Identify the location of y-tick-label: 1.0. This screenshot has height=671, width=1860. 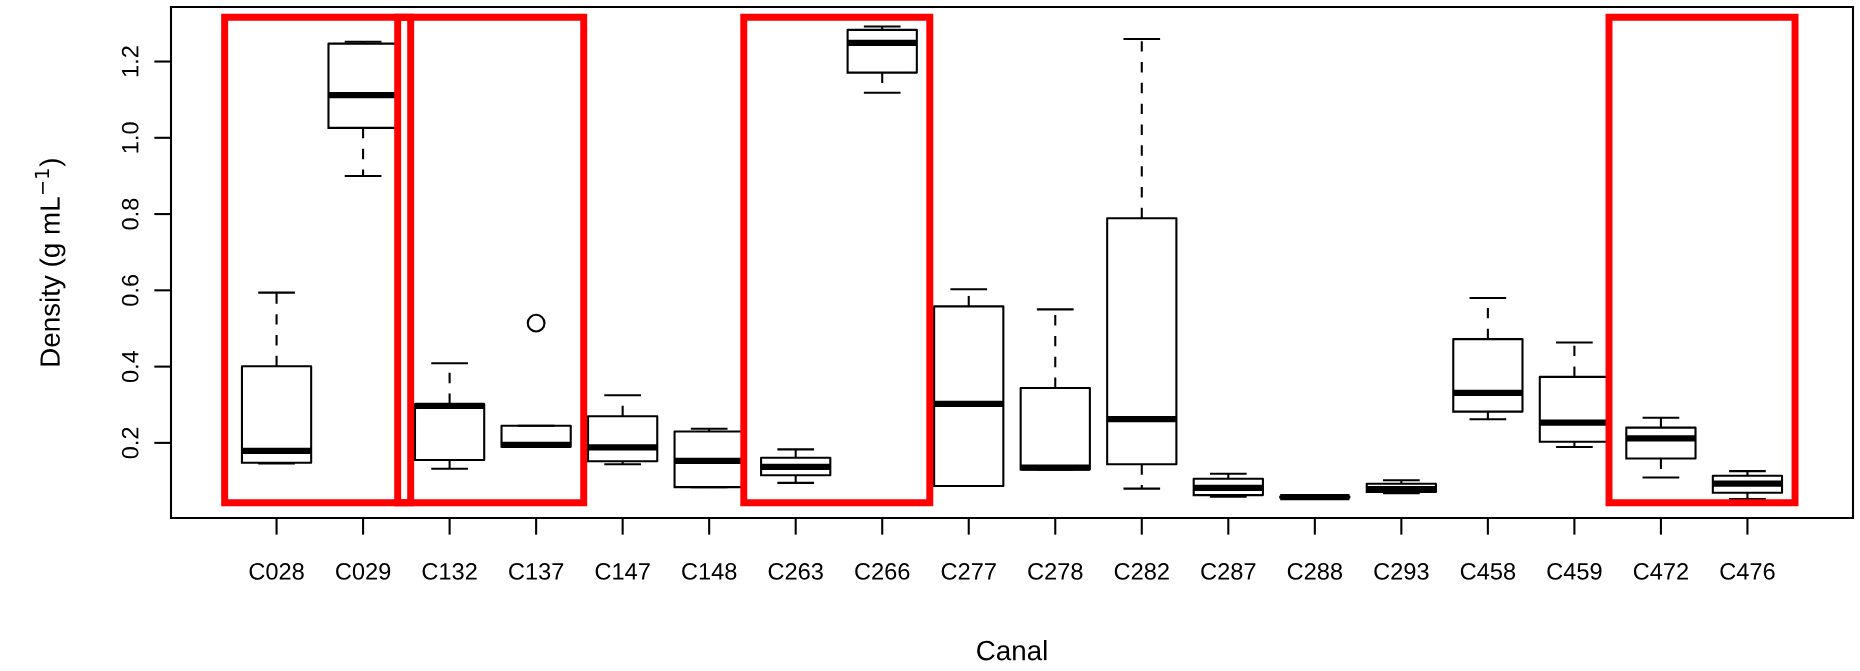
(130, 137).